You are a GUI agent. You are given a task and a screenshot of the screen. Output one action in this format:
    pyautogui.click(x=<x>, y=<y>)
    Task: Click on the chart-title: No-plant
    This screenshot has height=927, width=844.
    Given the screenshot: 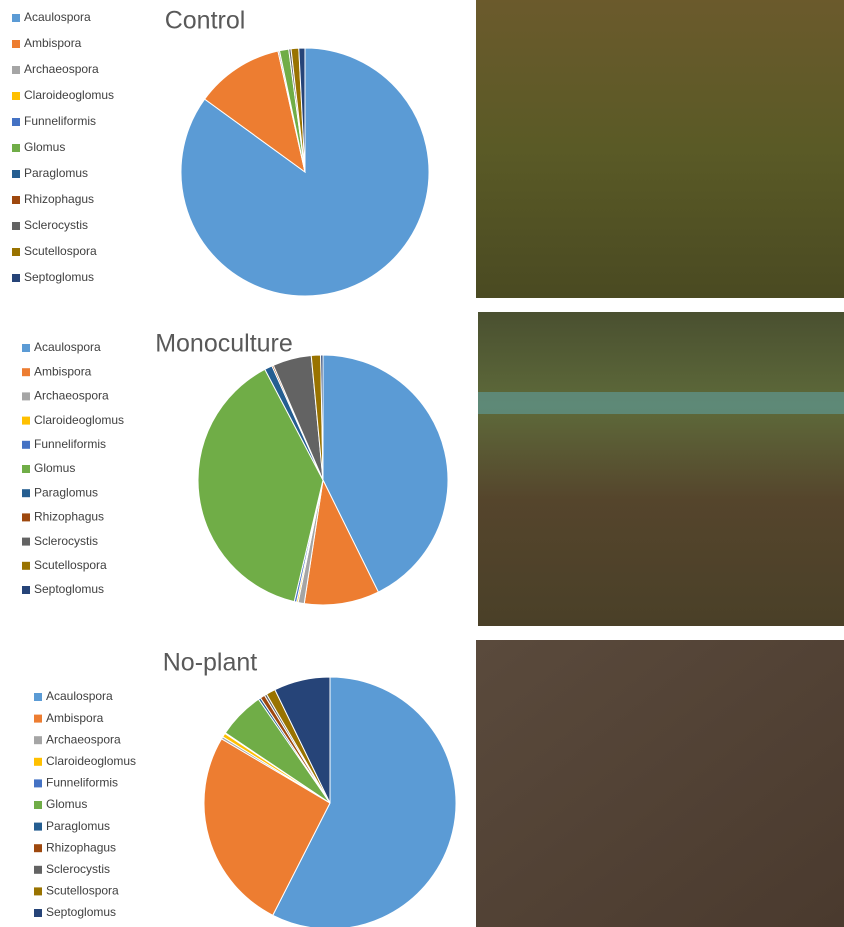 What is the action you would take?
    pyautogui.click(x=210, y=663)
    